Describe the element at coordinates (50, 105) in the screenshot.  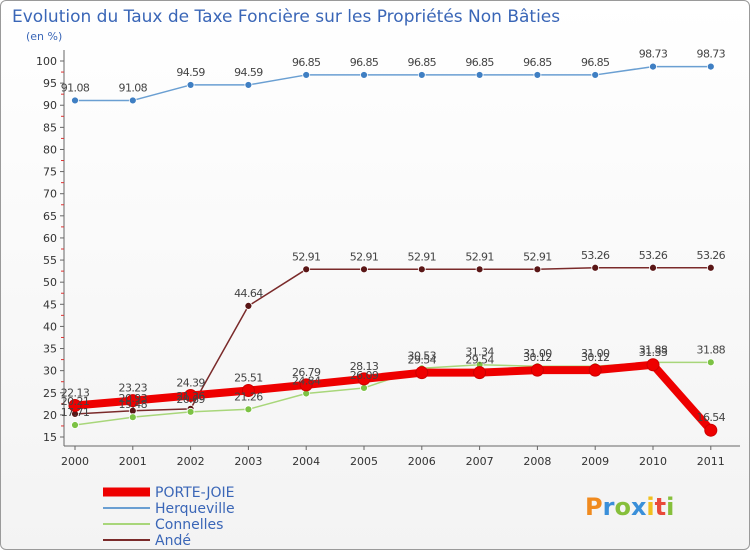
I see `y-tick-label: 90` at that location.